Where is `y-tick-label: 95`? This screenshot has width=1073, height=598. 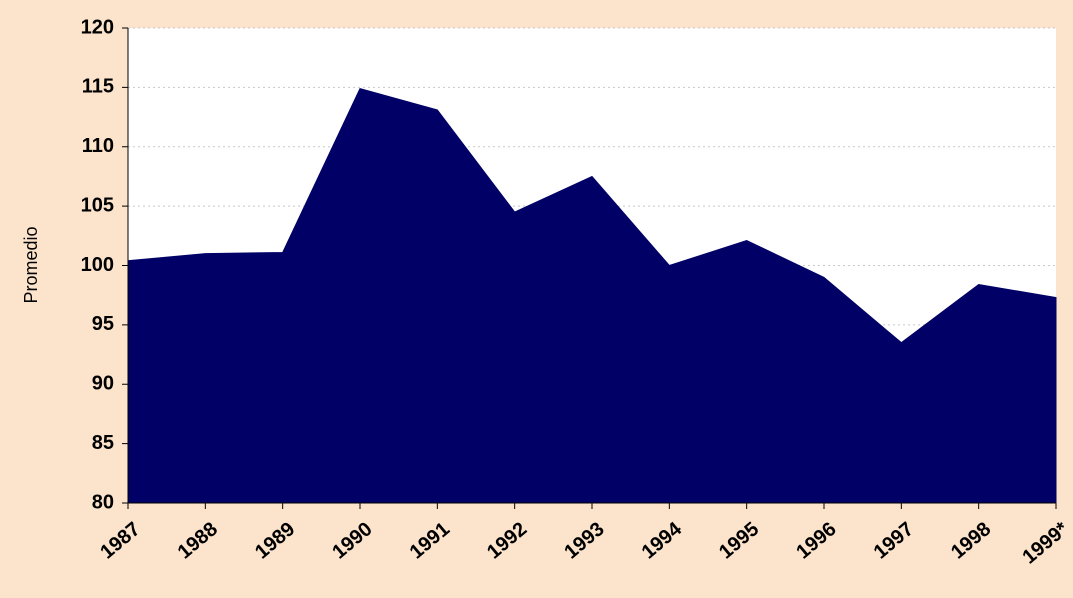 y-tick-label: 95 is located at coordinates (103, 324).